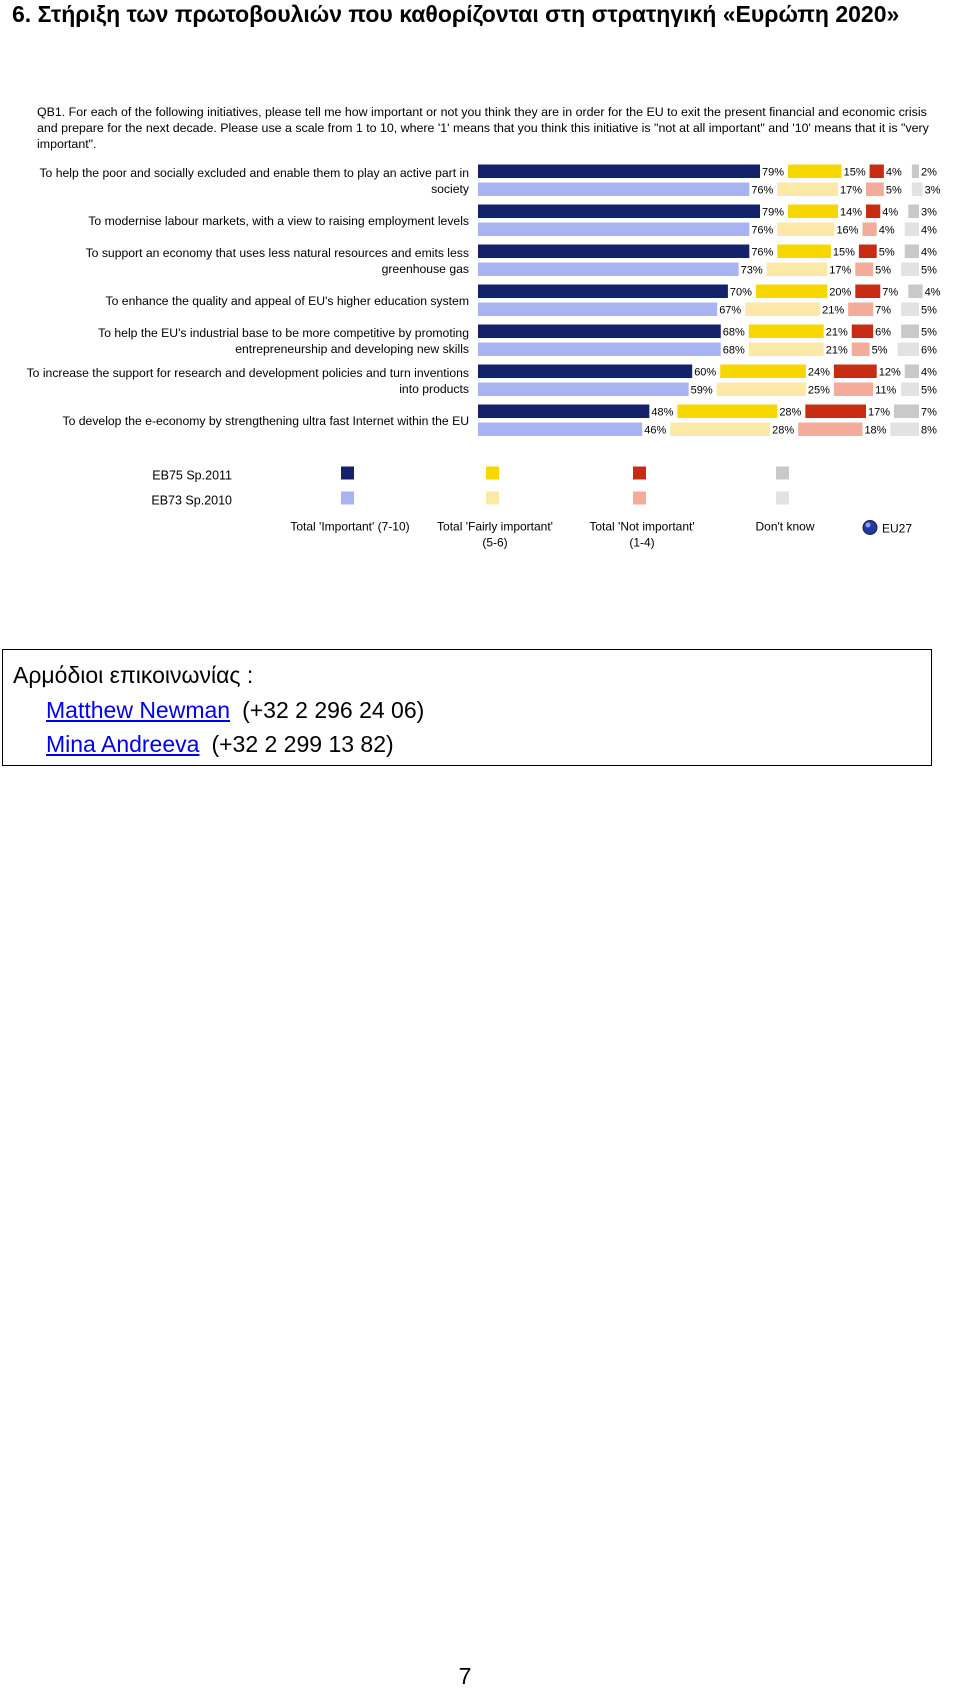 The height and width of the screenshot is (1690, 960). What do you see at coordinates (138, 710) in the screenshot?
I see `contact-name-link: Matthew Newman` at bounding box center [138, 710].